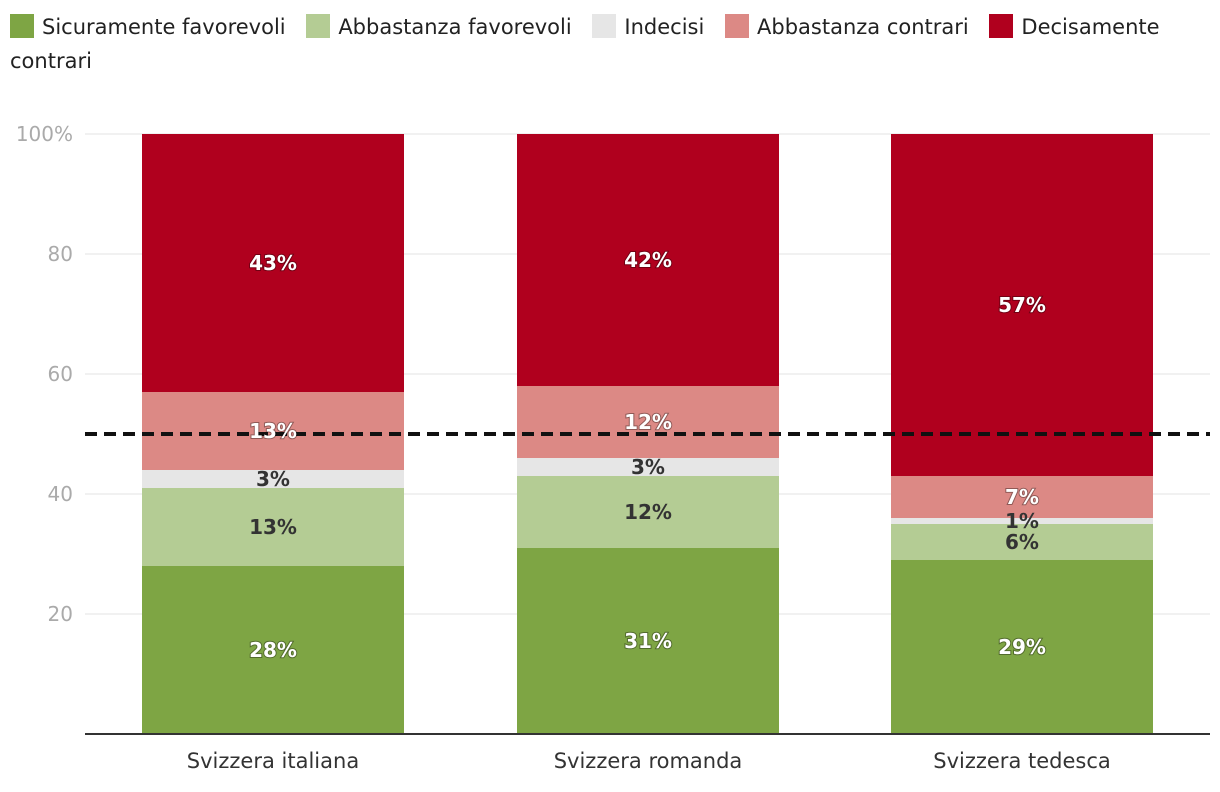 Image resolution: width=1220 pixels, height=792 pixels. Describe the element at coordinates (455, 27) in the screenshot. I see `legend-label: Abbastanza favorevoli` at that location.